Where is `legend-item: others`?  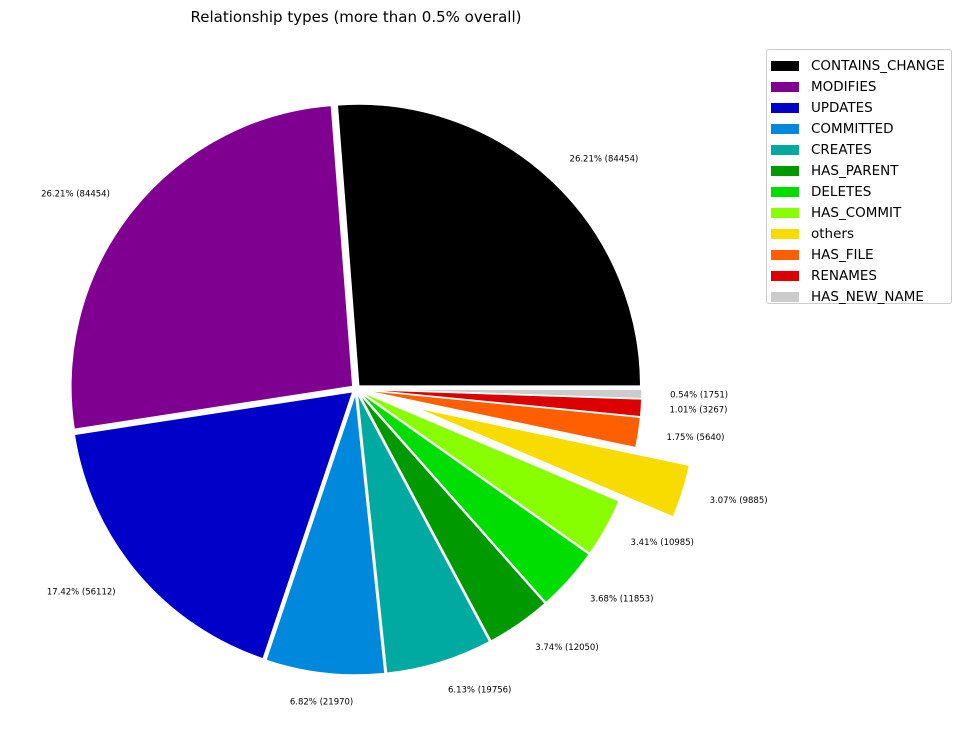 legend-item: others is located at coordinates (861, 233).